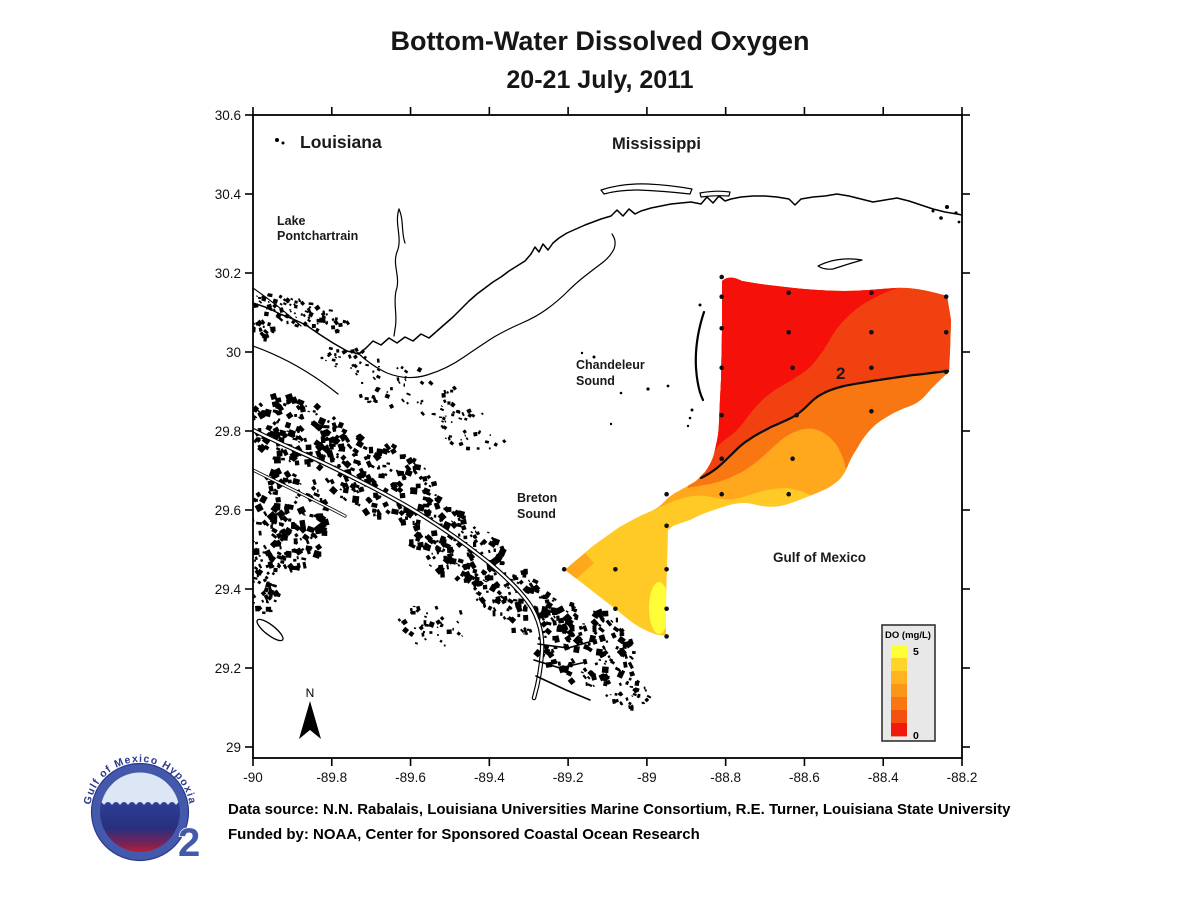 This screenshot has height=900, width=1200. Describe the element at coordinates (962, 777) in the screenshot. I see `svg-text: -88.2` at that location.